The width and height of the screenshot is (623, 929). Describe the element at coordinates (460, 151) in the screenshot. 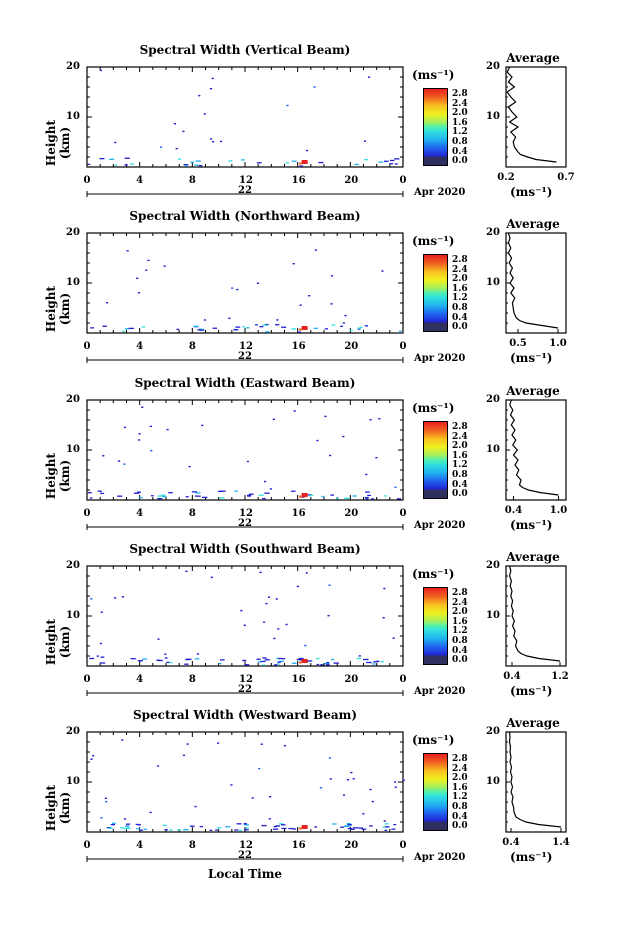

I see `colorbar-tick-label: 0.4` at that location.